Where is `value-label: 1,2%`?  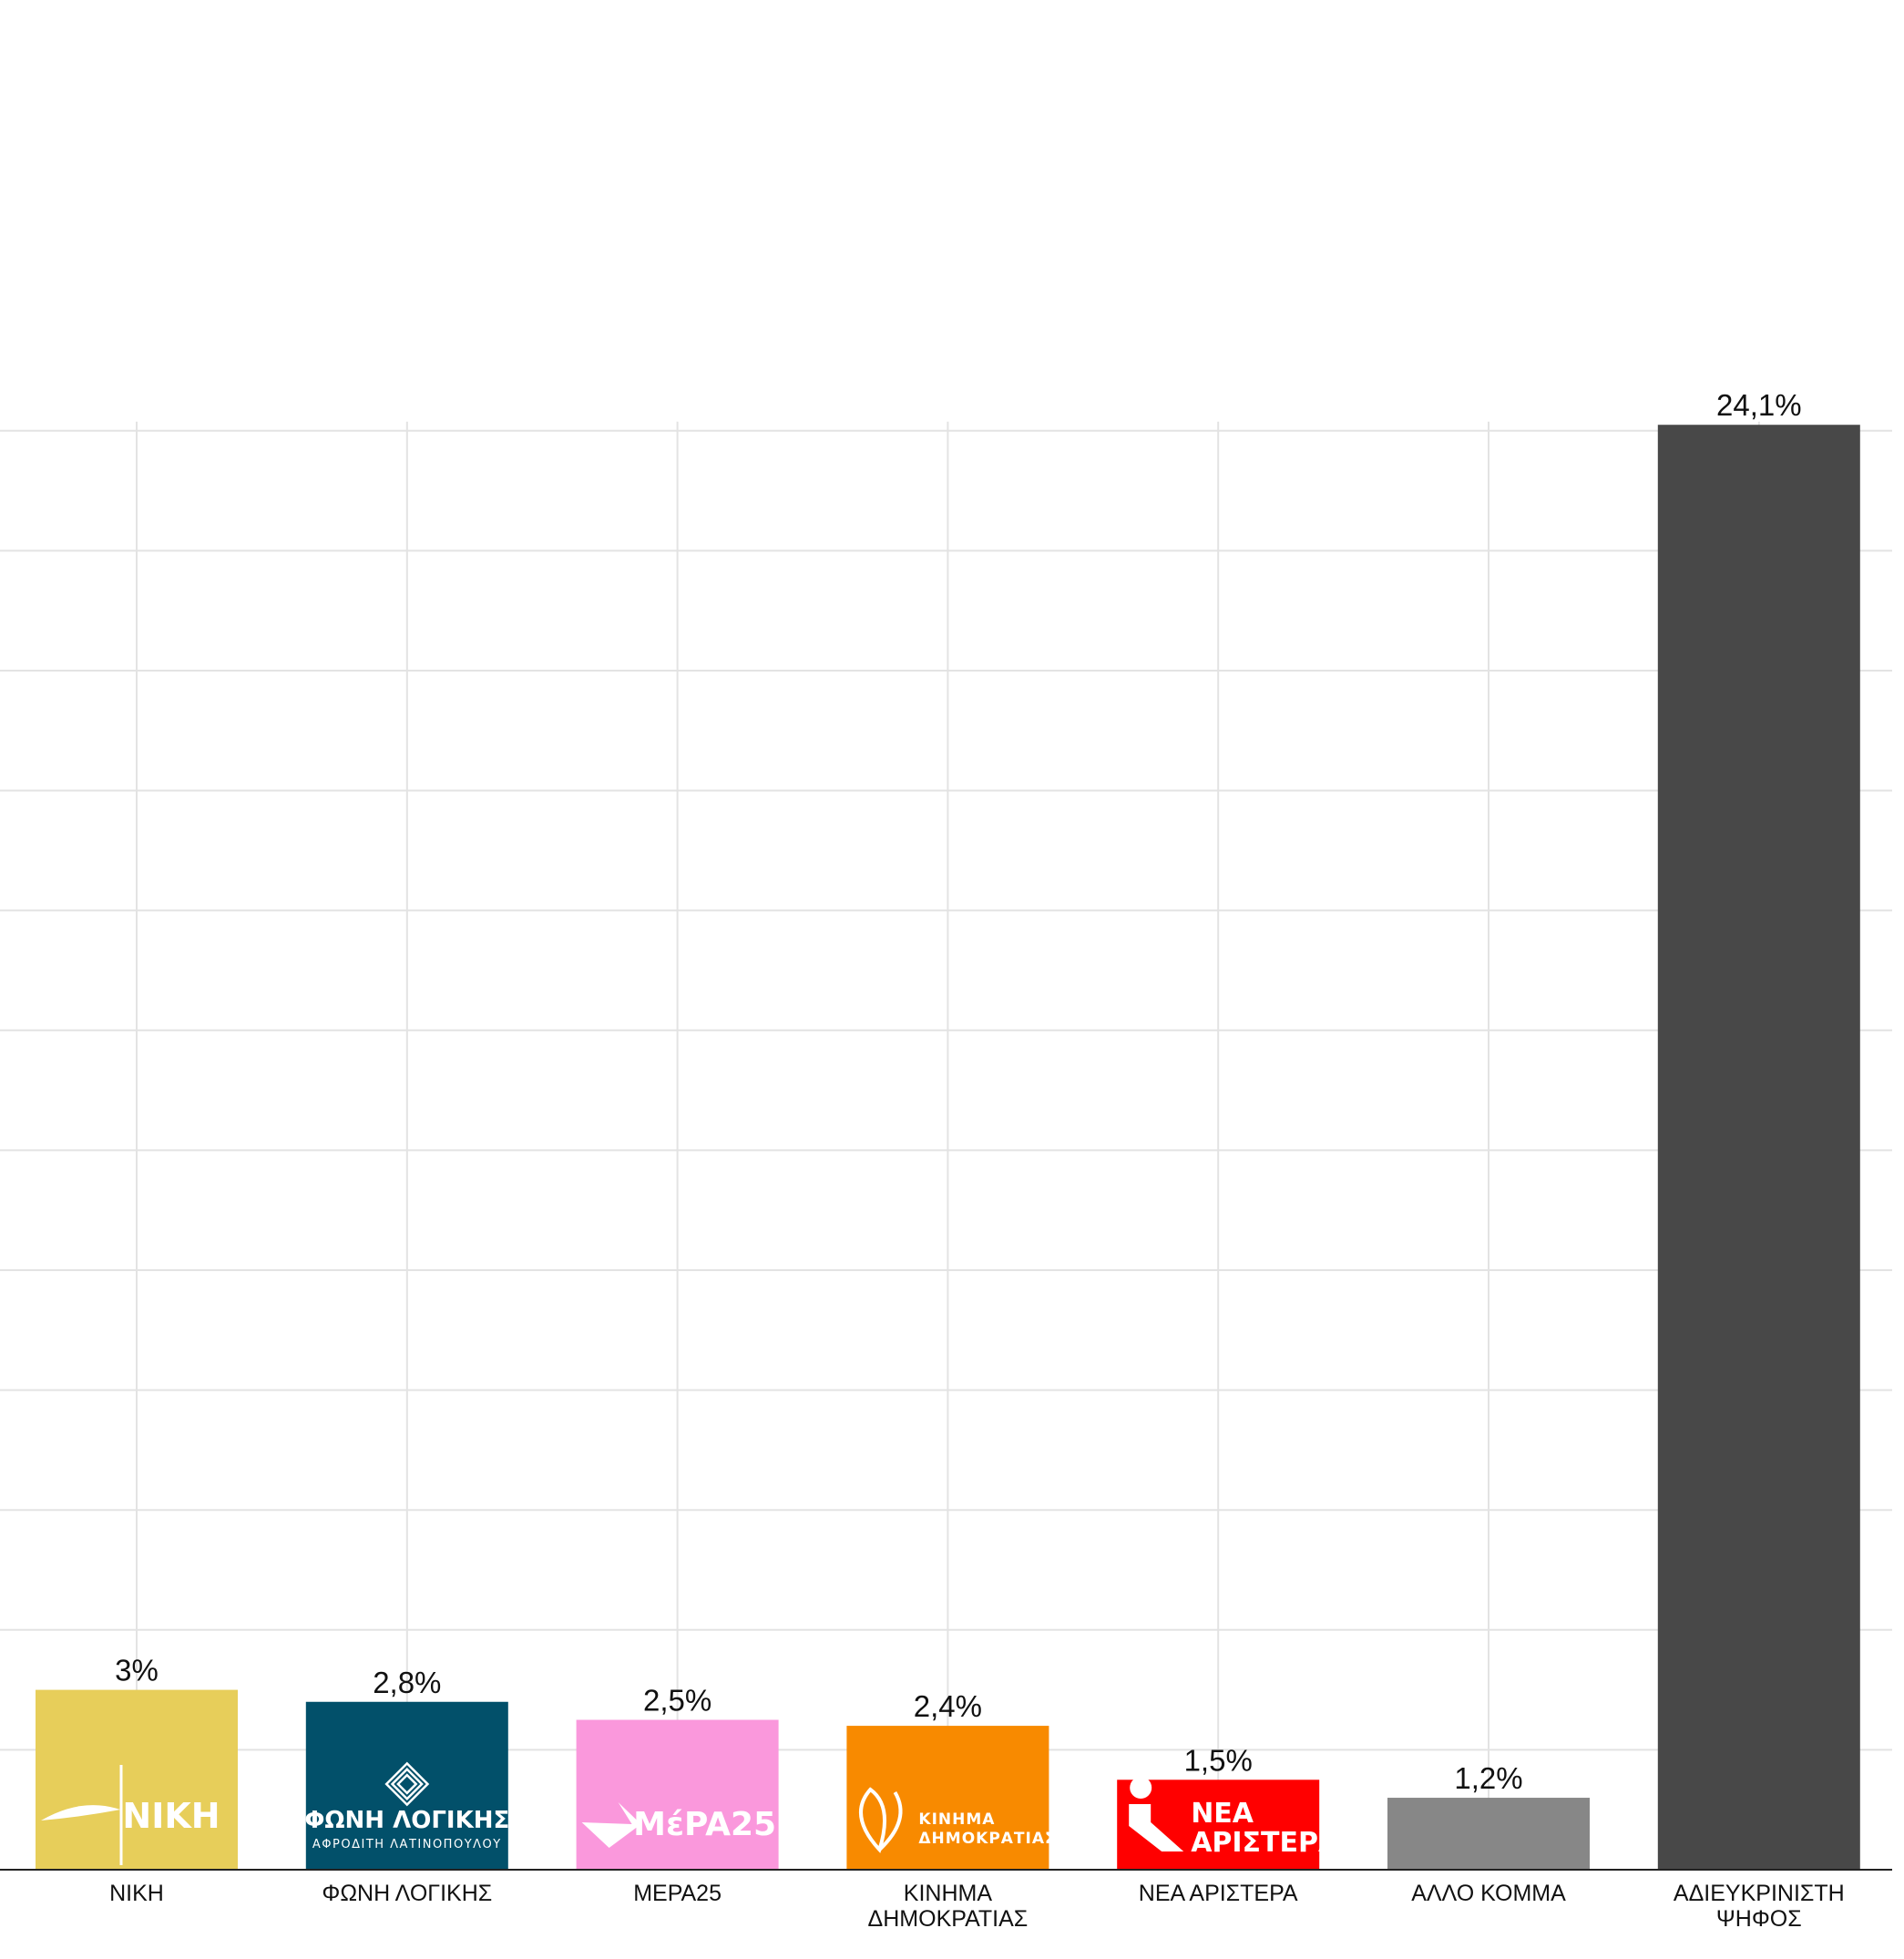 value-label: 1,2% is located at coordinates (1488, 1778).